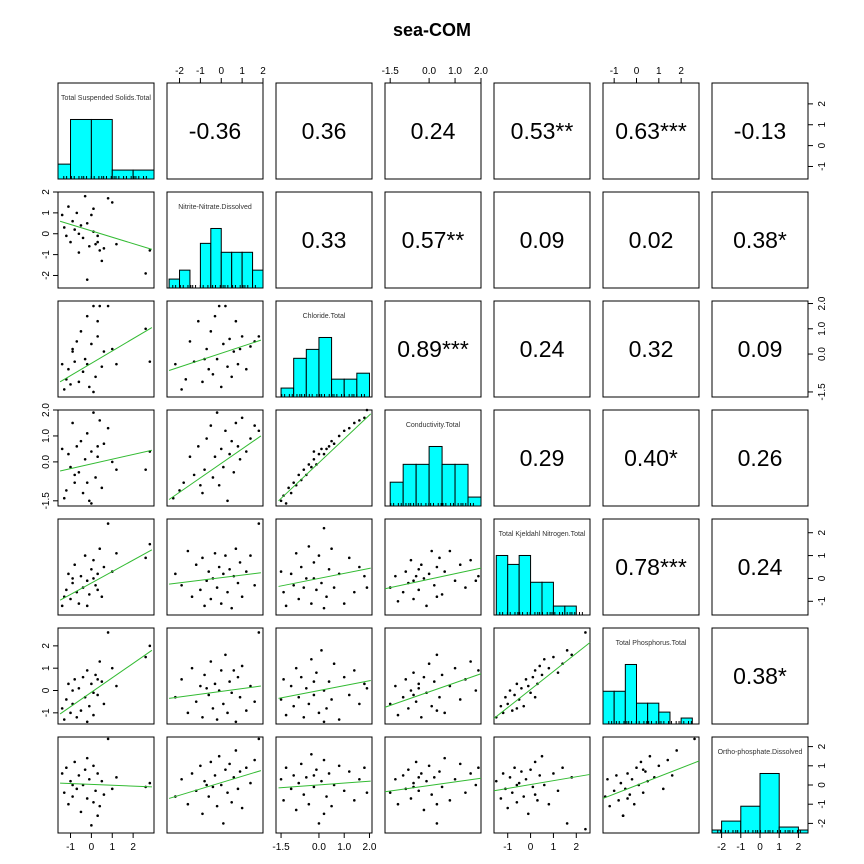 This screenshot has width=864, height=864. I want to click on tick-label: 0.0, so click(429, 71).